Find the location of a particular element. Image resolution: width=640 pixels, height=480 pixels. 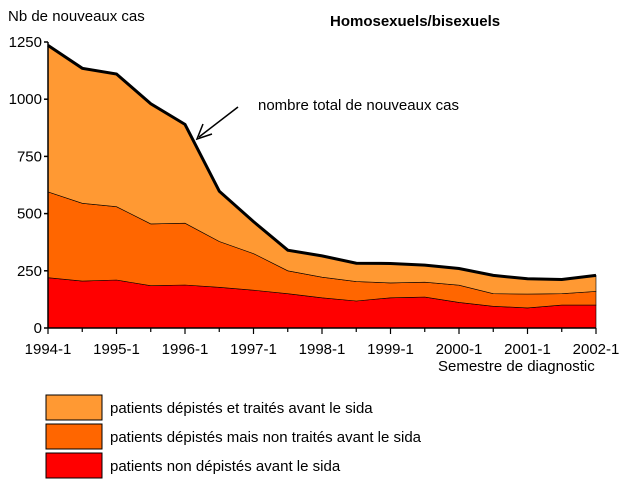

chart-title: Homosexuels/bisexuels is located at coordinates (415, 21).